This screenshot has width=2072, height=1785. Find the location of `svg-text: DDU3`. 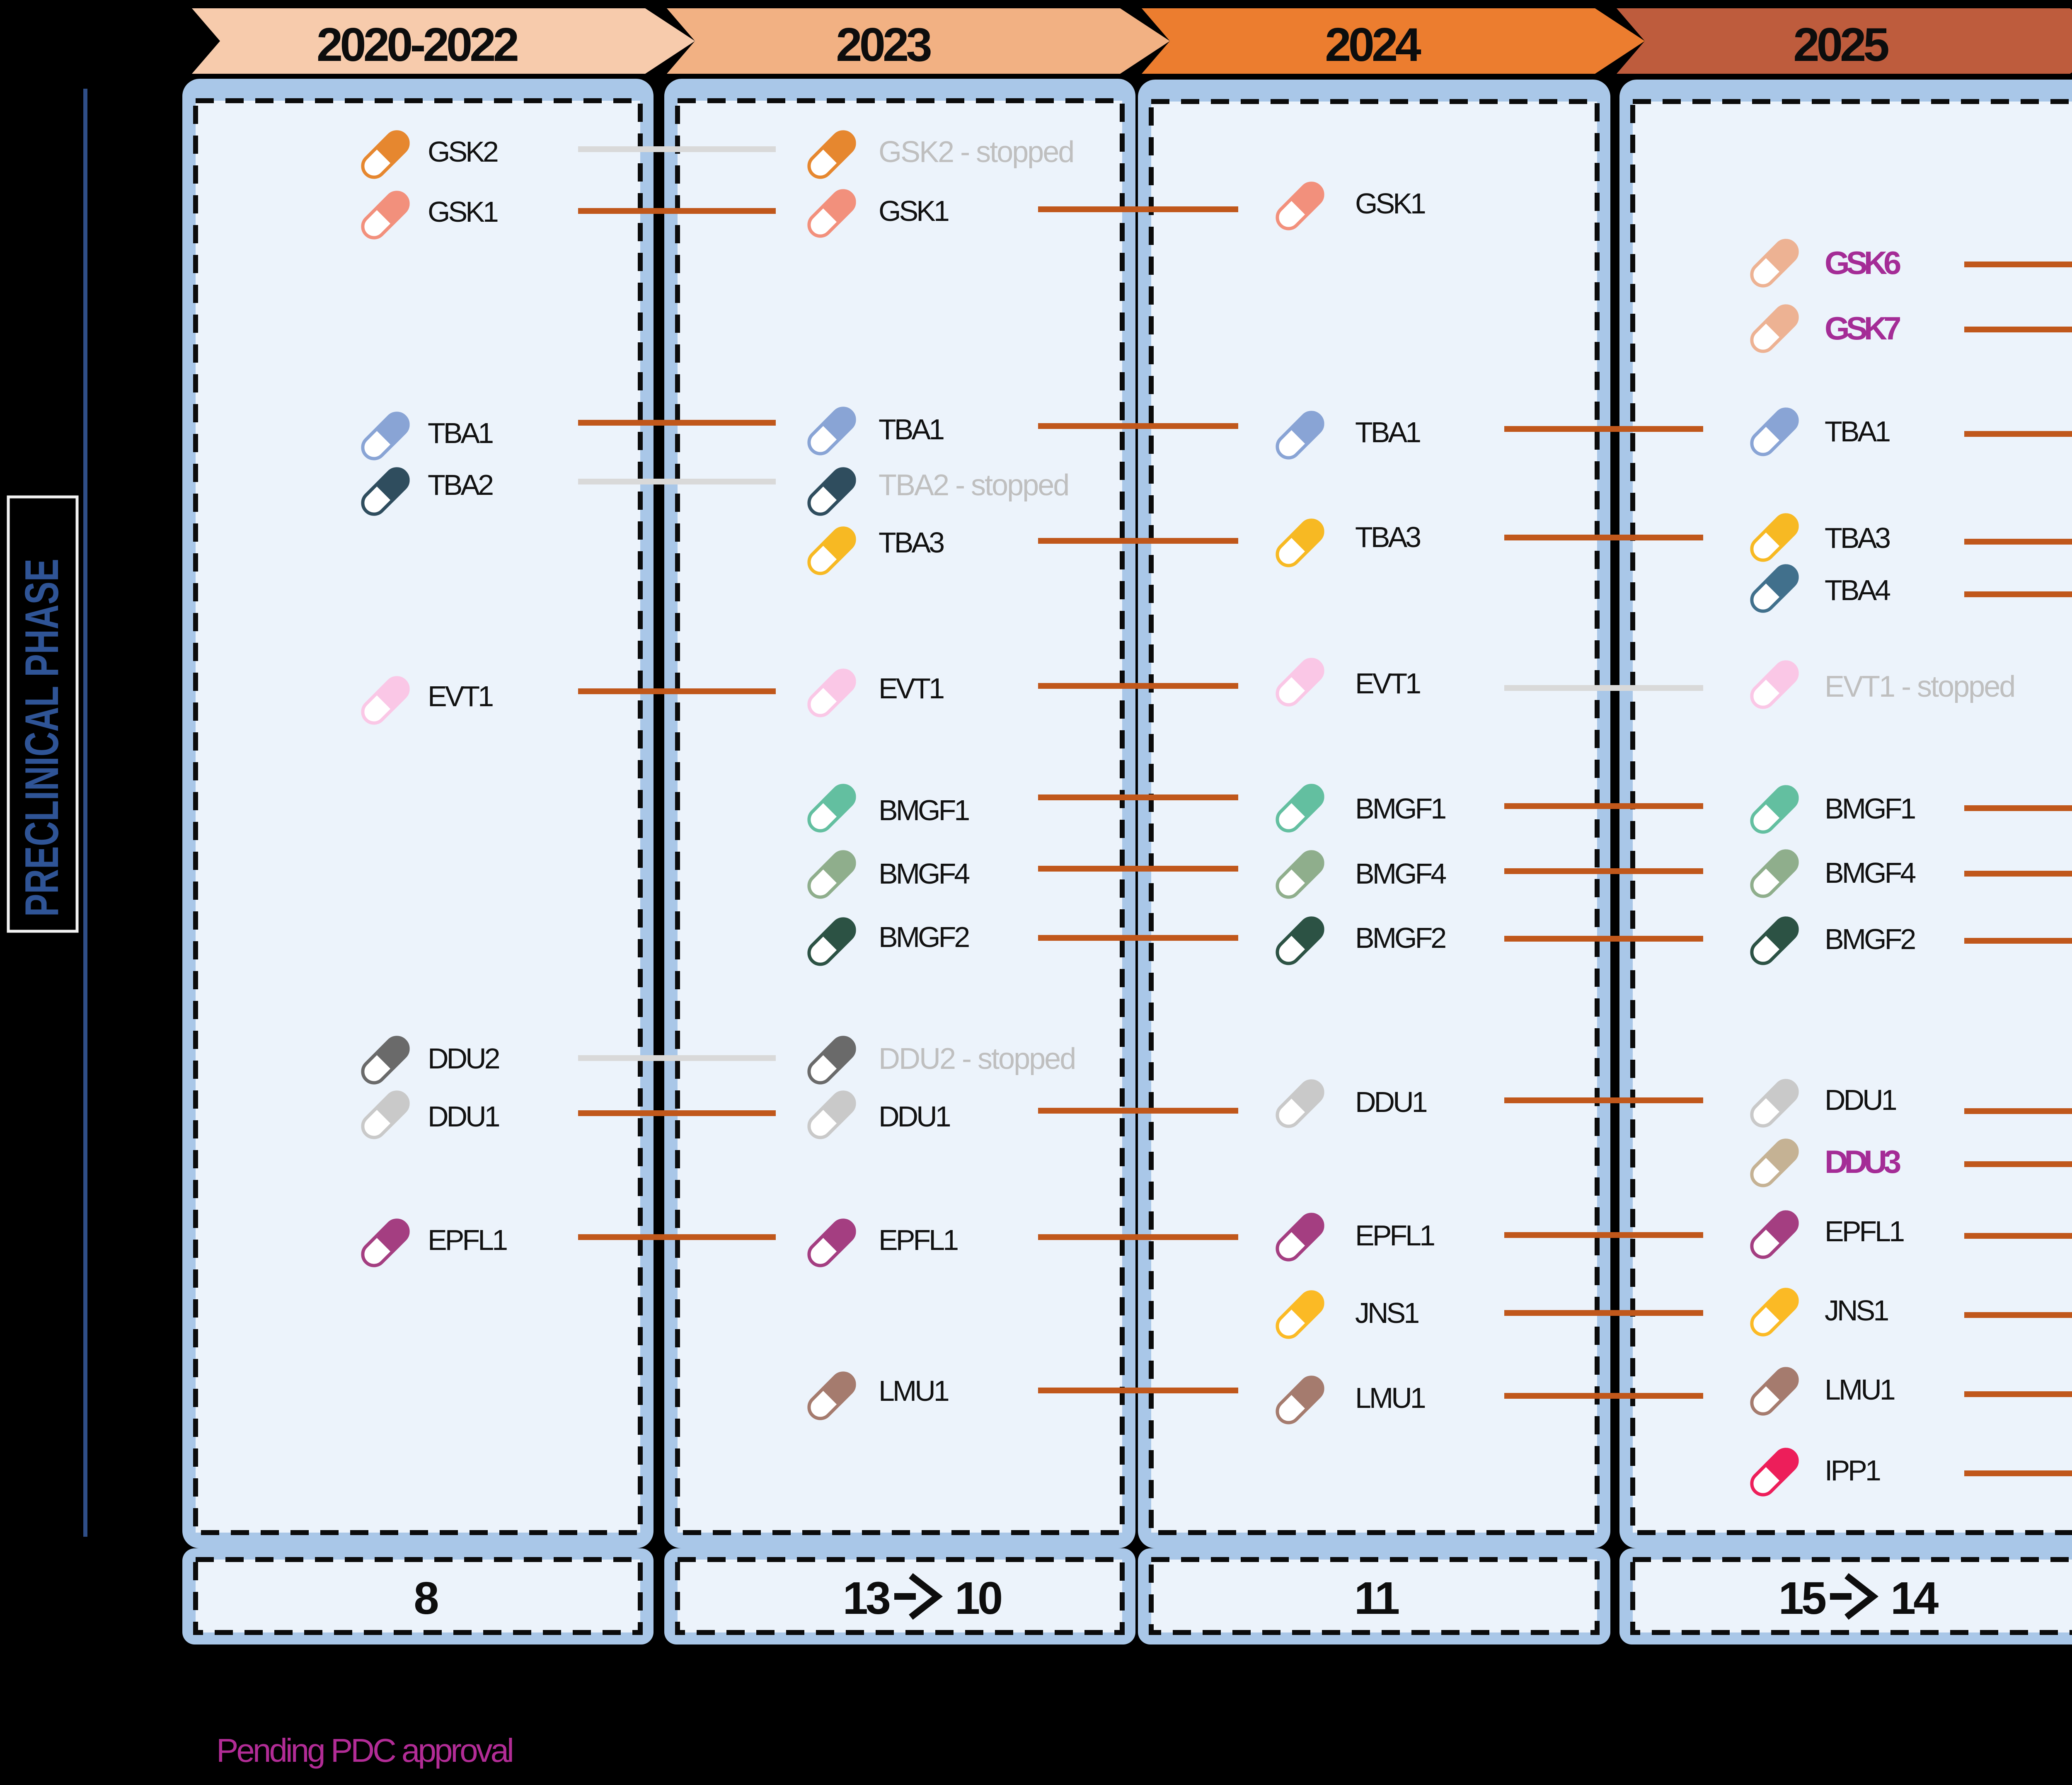

svg-text: DDU3 is located at coordinates (1862, 1161).